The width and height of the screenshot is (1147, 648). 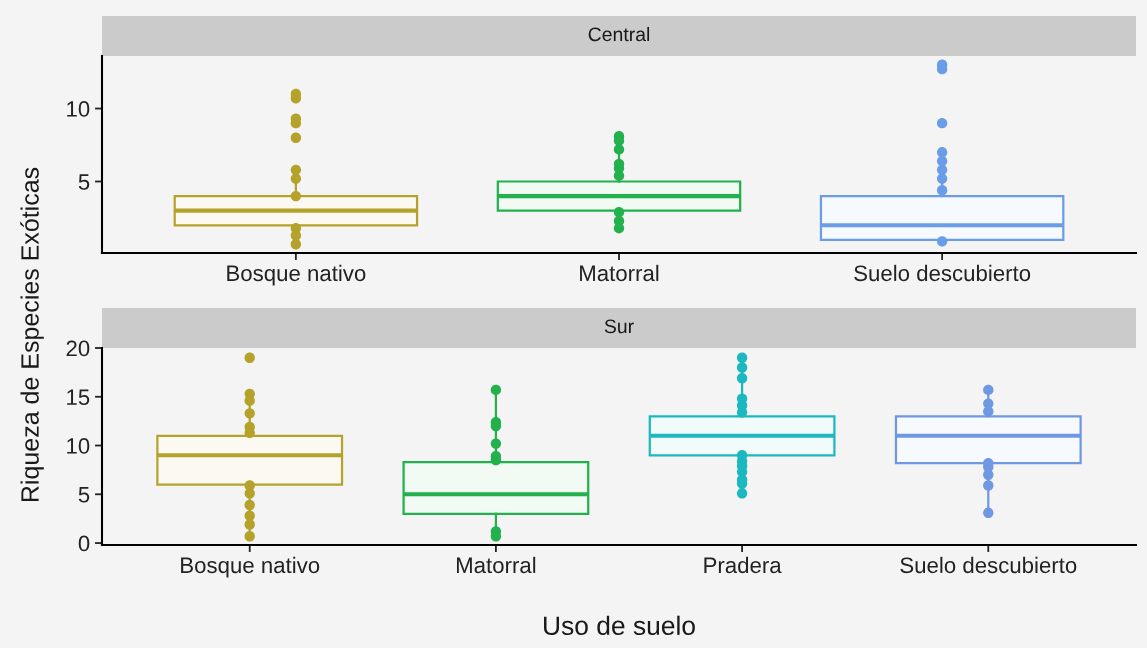 I want to click on y-tick-label: 20, so click(x=78, y=348).